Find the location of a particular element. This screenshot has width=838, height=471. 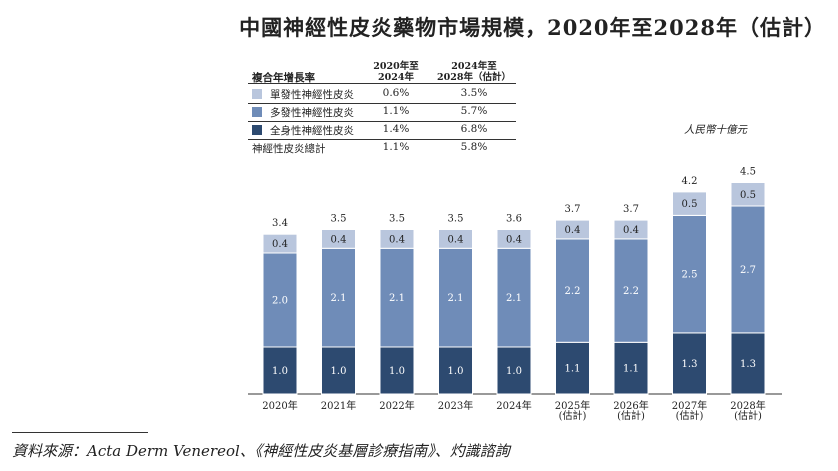

total-value-label: 4.2 is located at coordinates (690, 181).